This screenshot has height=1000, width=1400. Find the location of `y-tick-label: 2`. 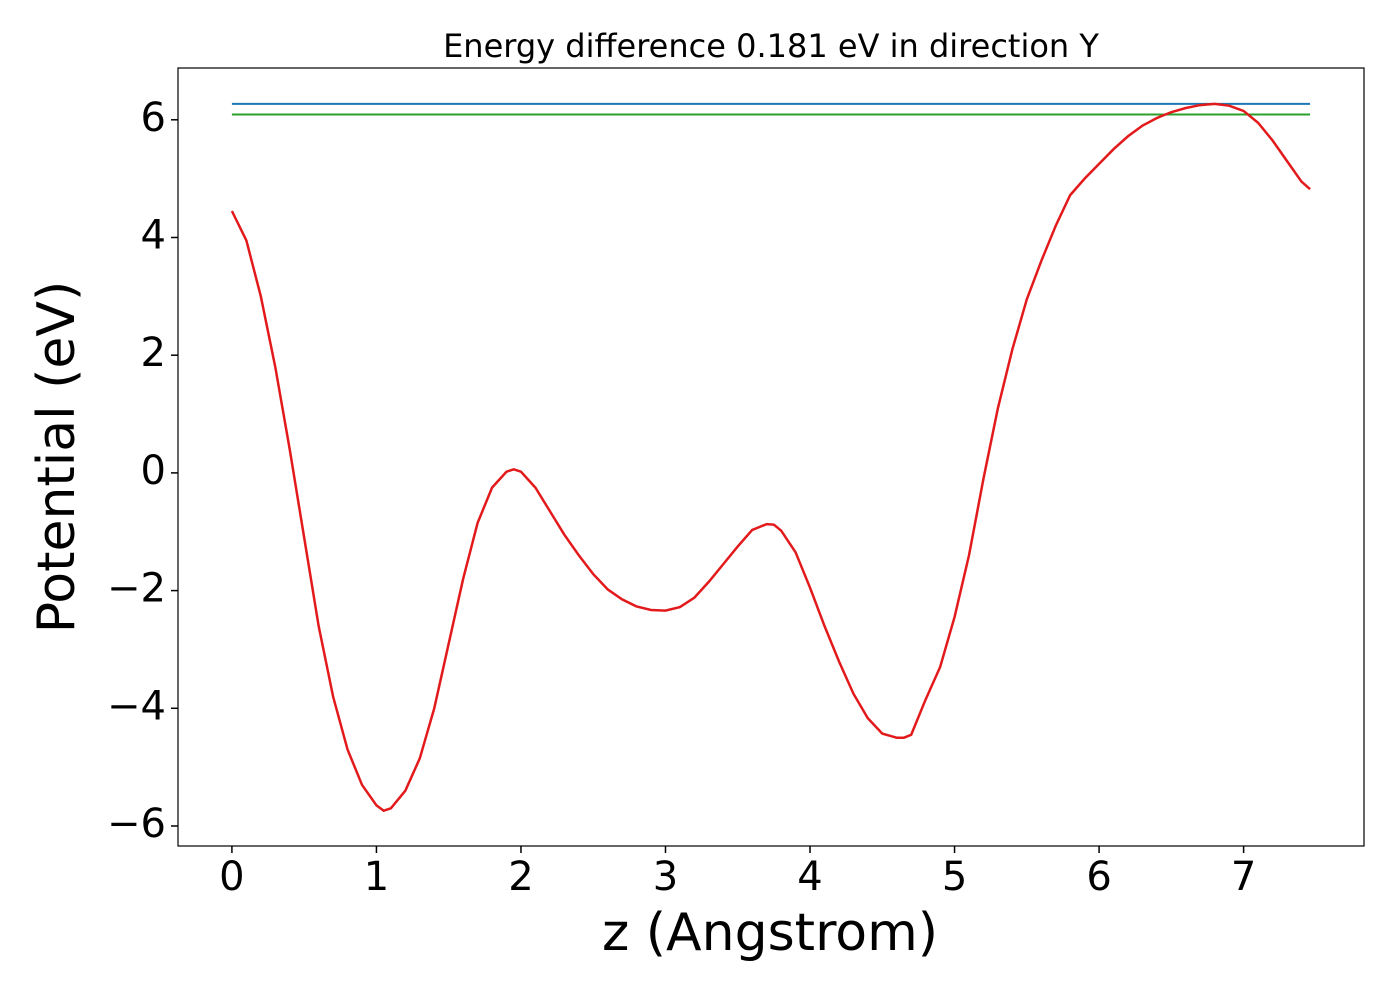

y-tick-label: 2 is located at coordinates (153, 353).